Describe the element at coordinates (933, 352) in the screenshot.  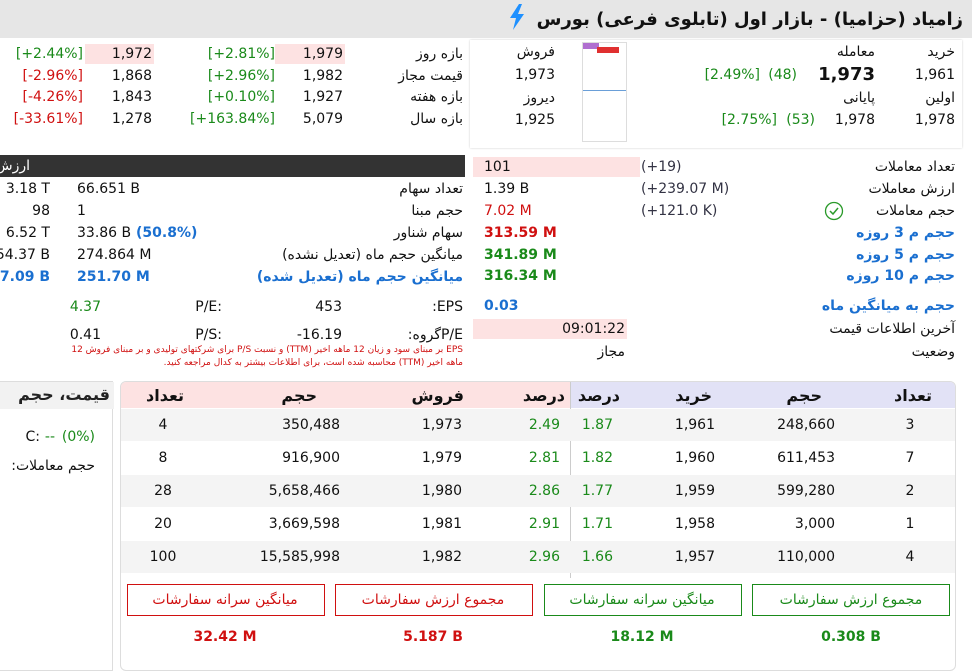
I see `misc-label: وضعیت` at that location.